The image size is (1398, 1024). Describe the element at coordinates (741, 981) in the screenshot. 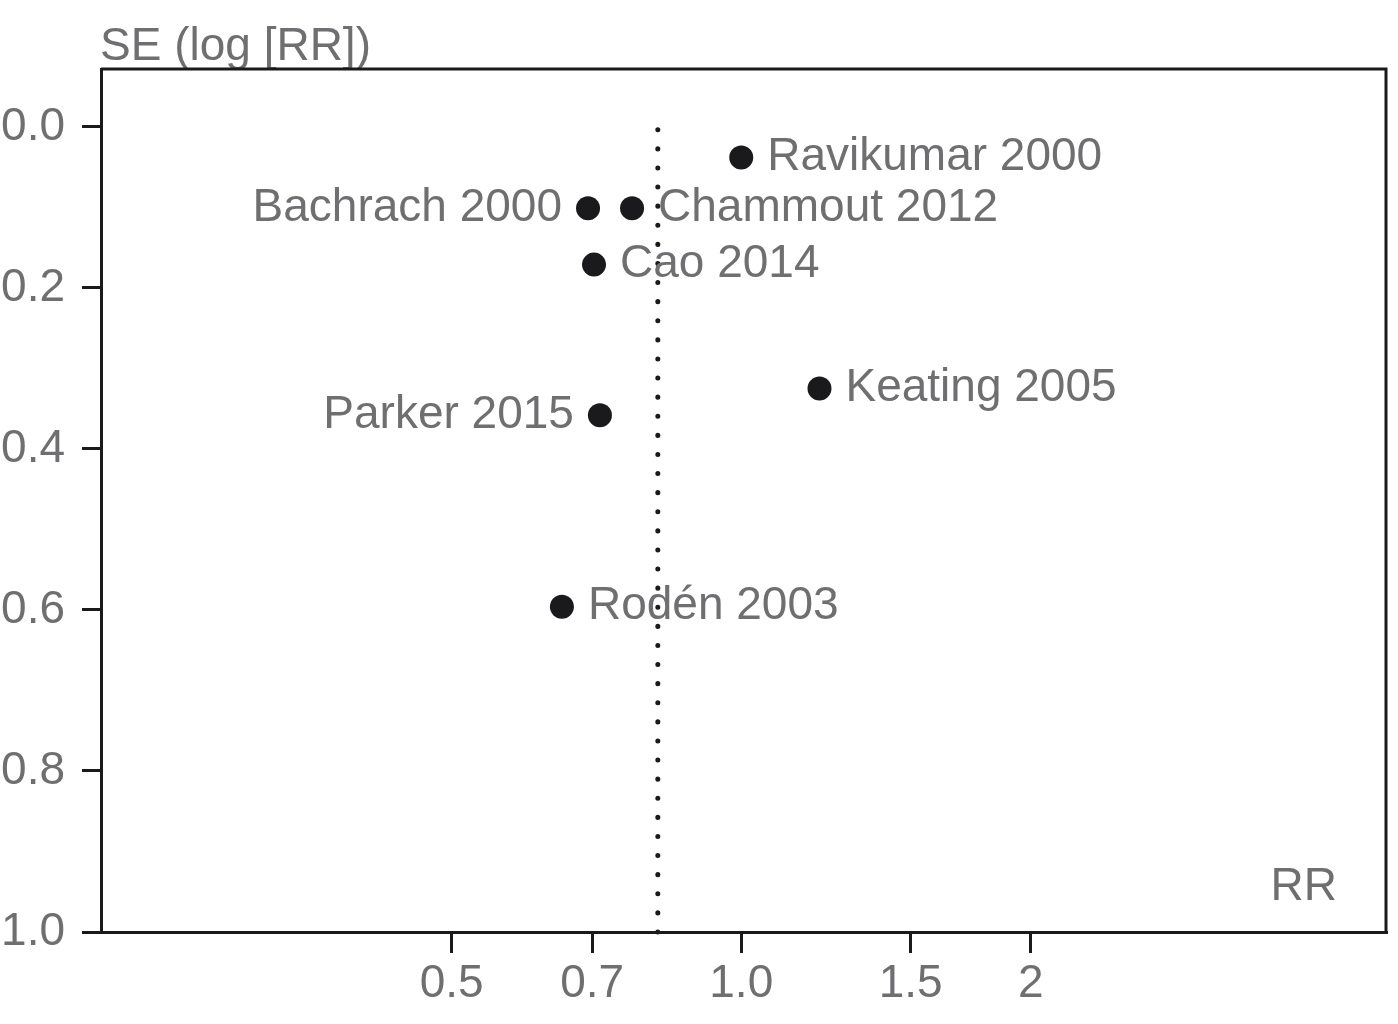

I see `x-tick-label: 1.0` at that location.